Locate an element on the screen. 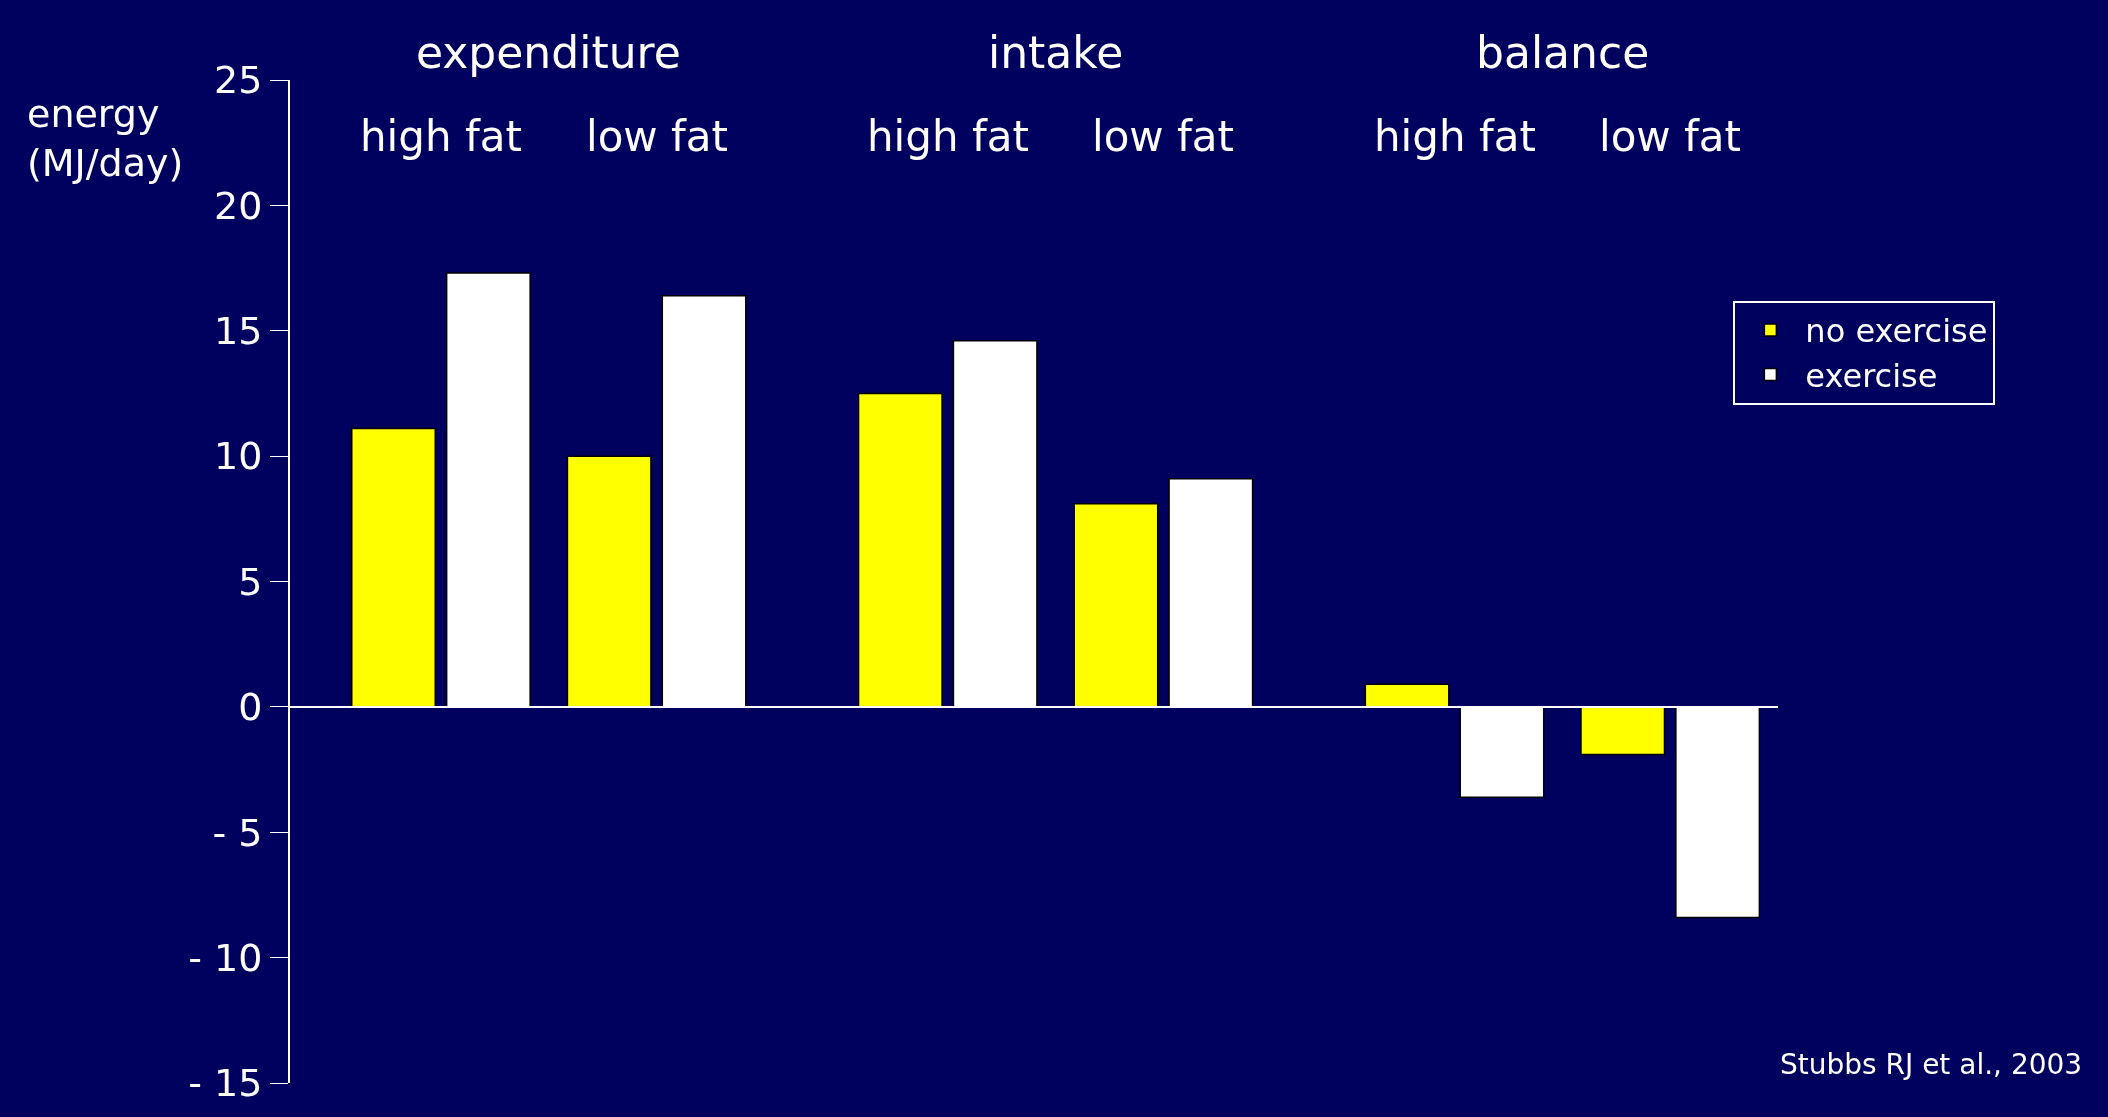  y-tick-label: - 10 is located at coordinates (225, 957).